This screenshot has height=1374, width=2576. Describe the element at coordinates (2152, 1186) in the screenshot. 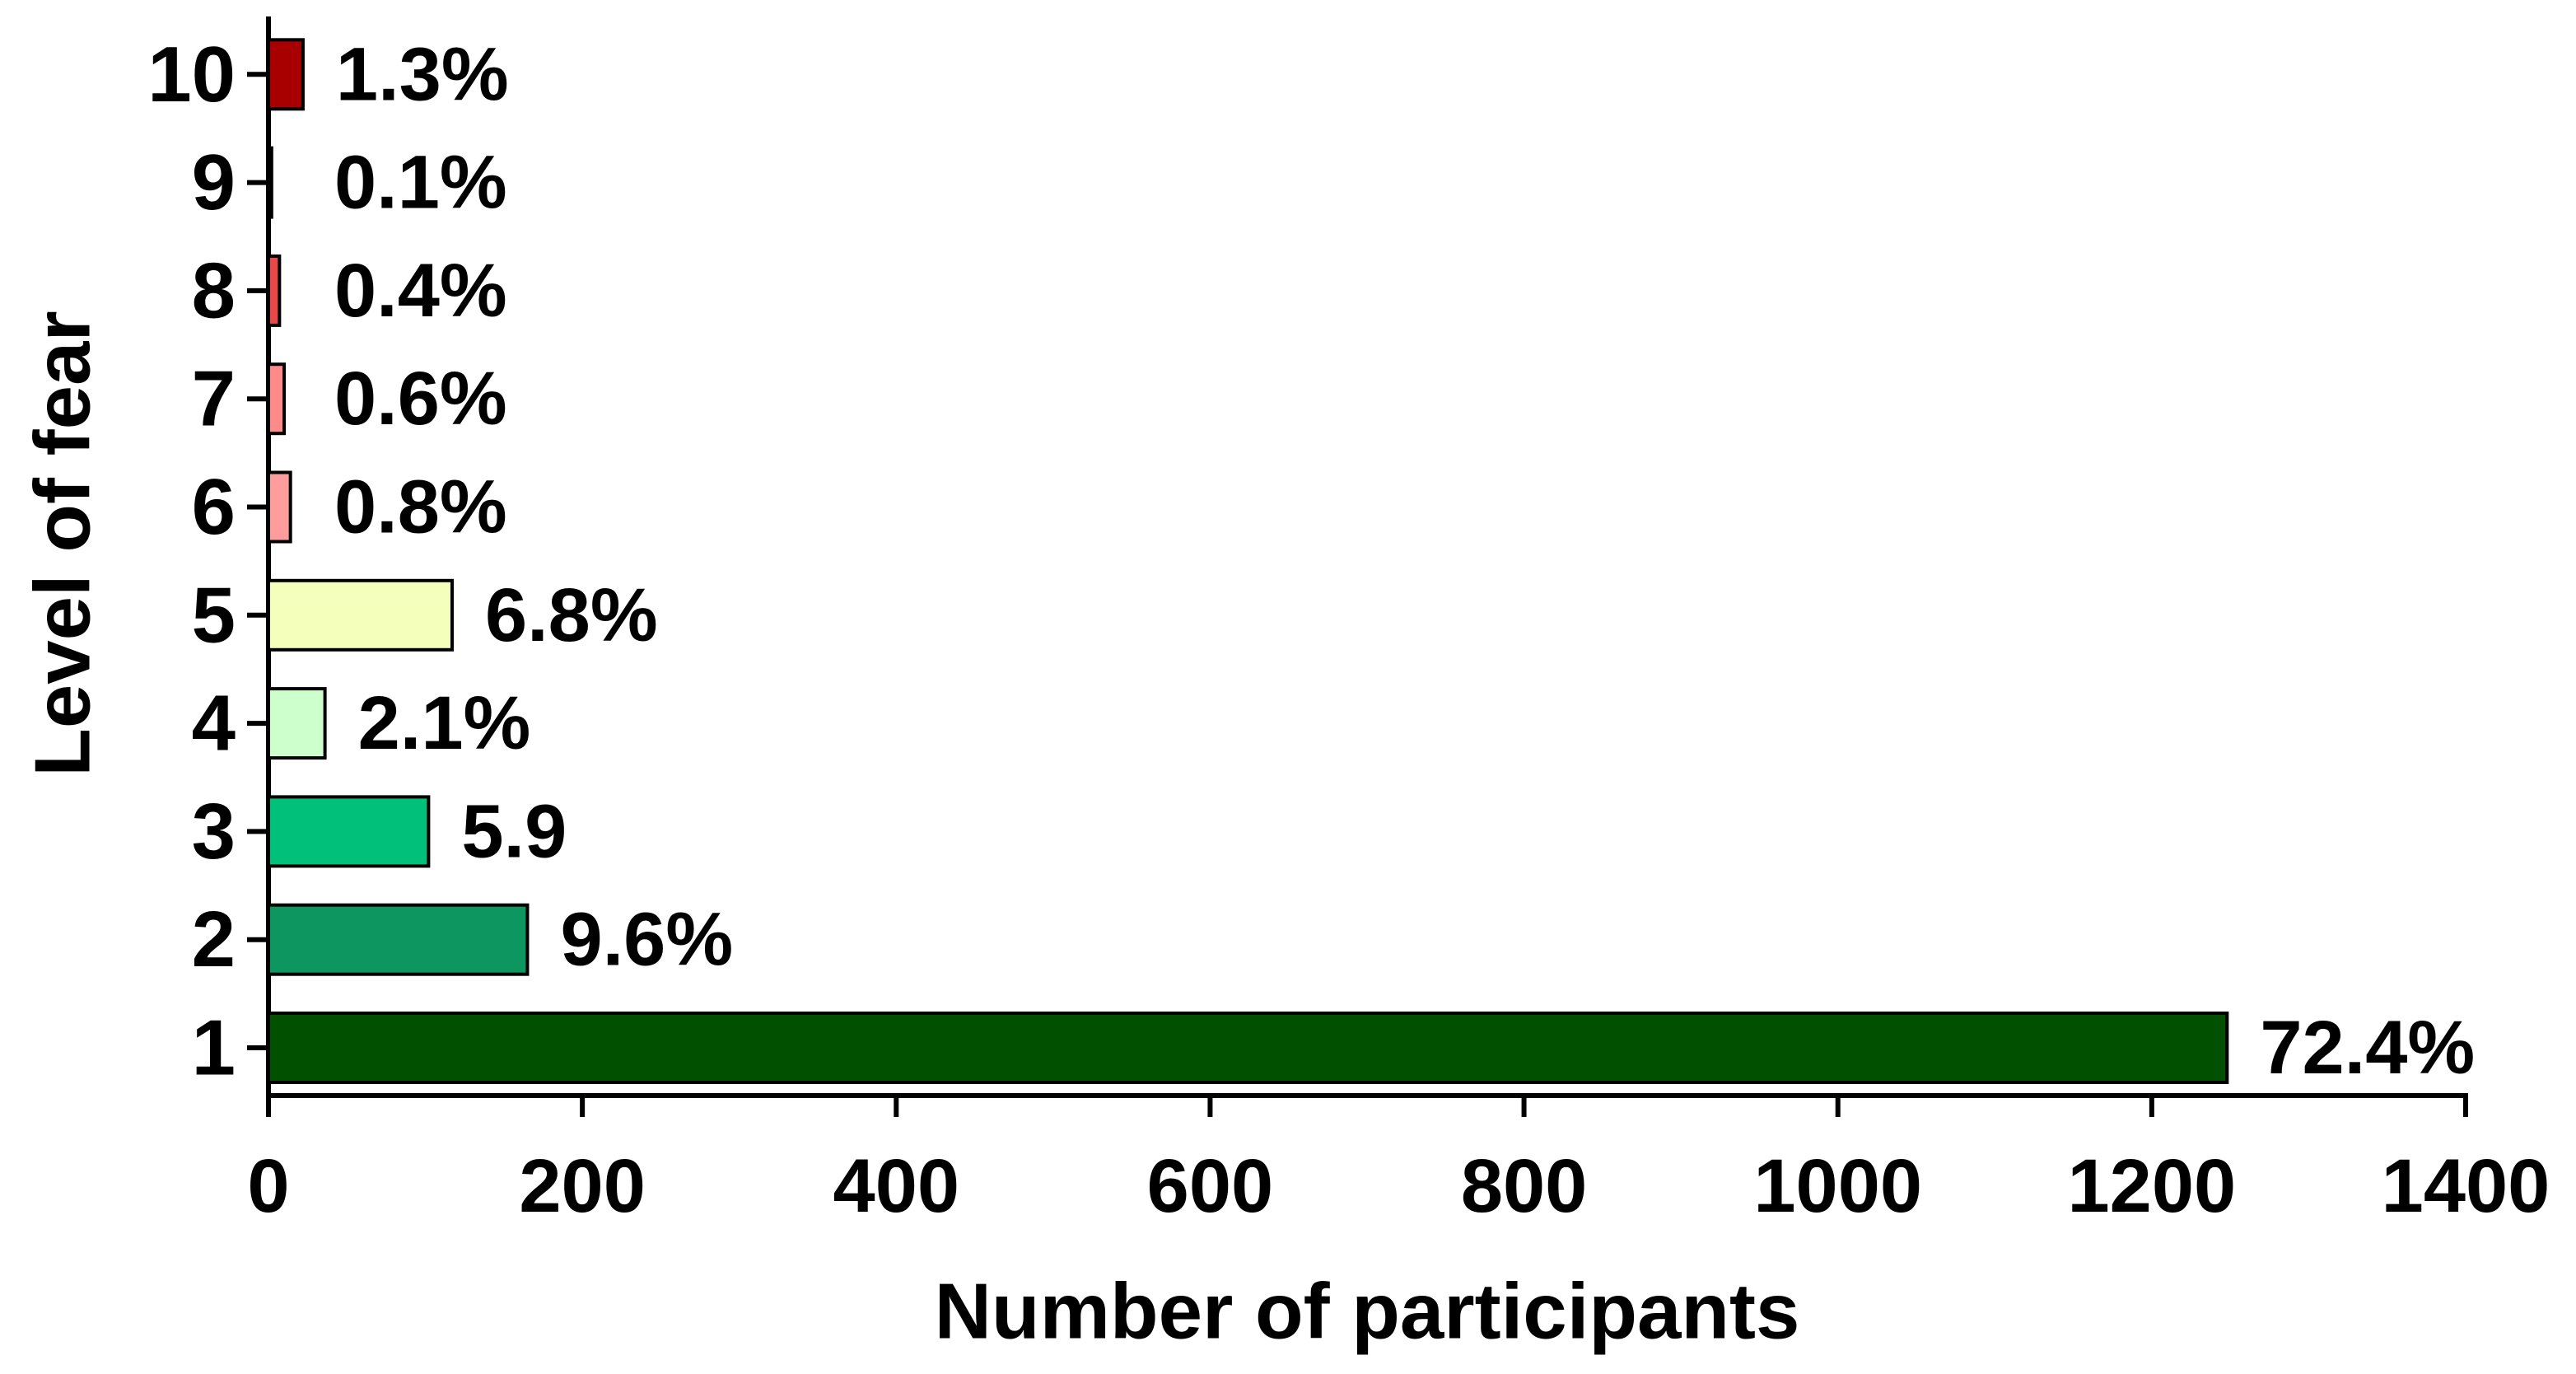

I see `x-tick-label: 1200` at that location.